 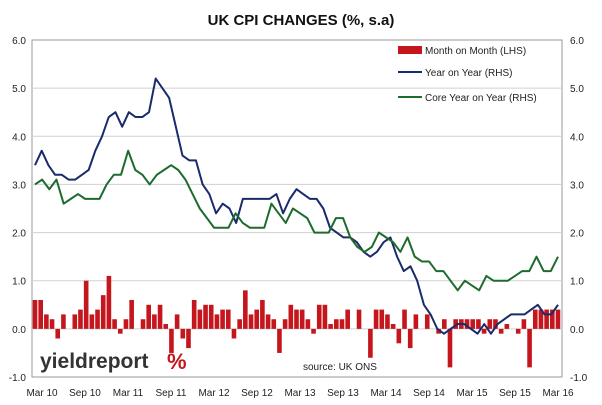 What do you see at coordinates (475, 51) in the screenshot?
I see `legend-label-month-on-month: Month on Month (LHS)` at bounding box center [475, 51].